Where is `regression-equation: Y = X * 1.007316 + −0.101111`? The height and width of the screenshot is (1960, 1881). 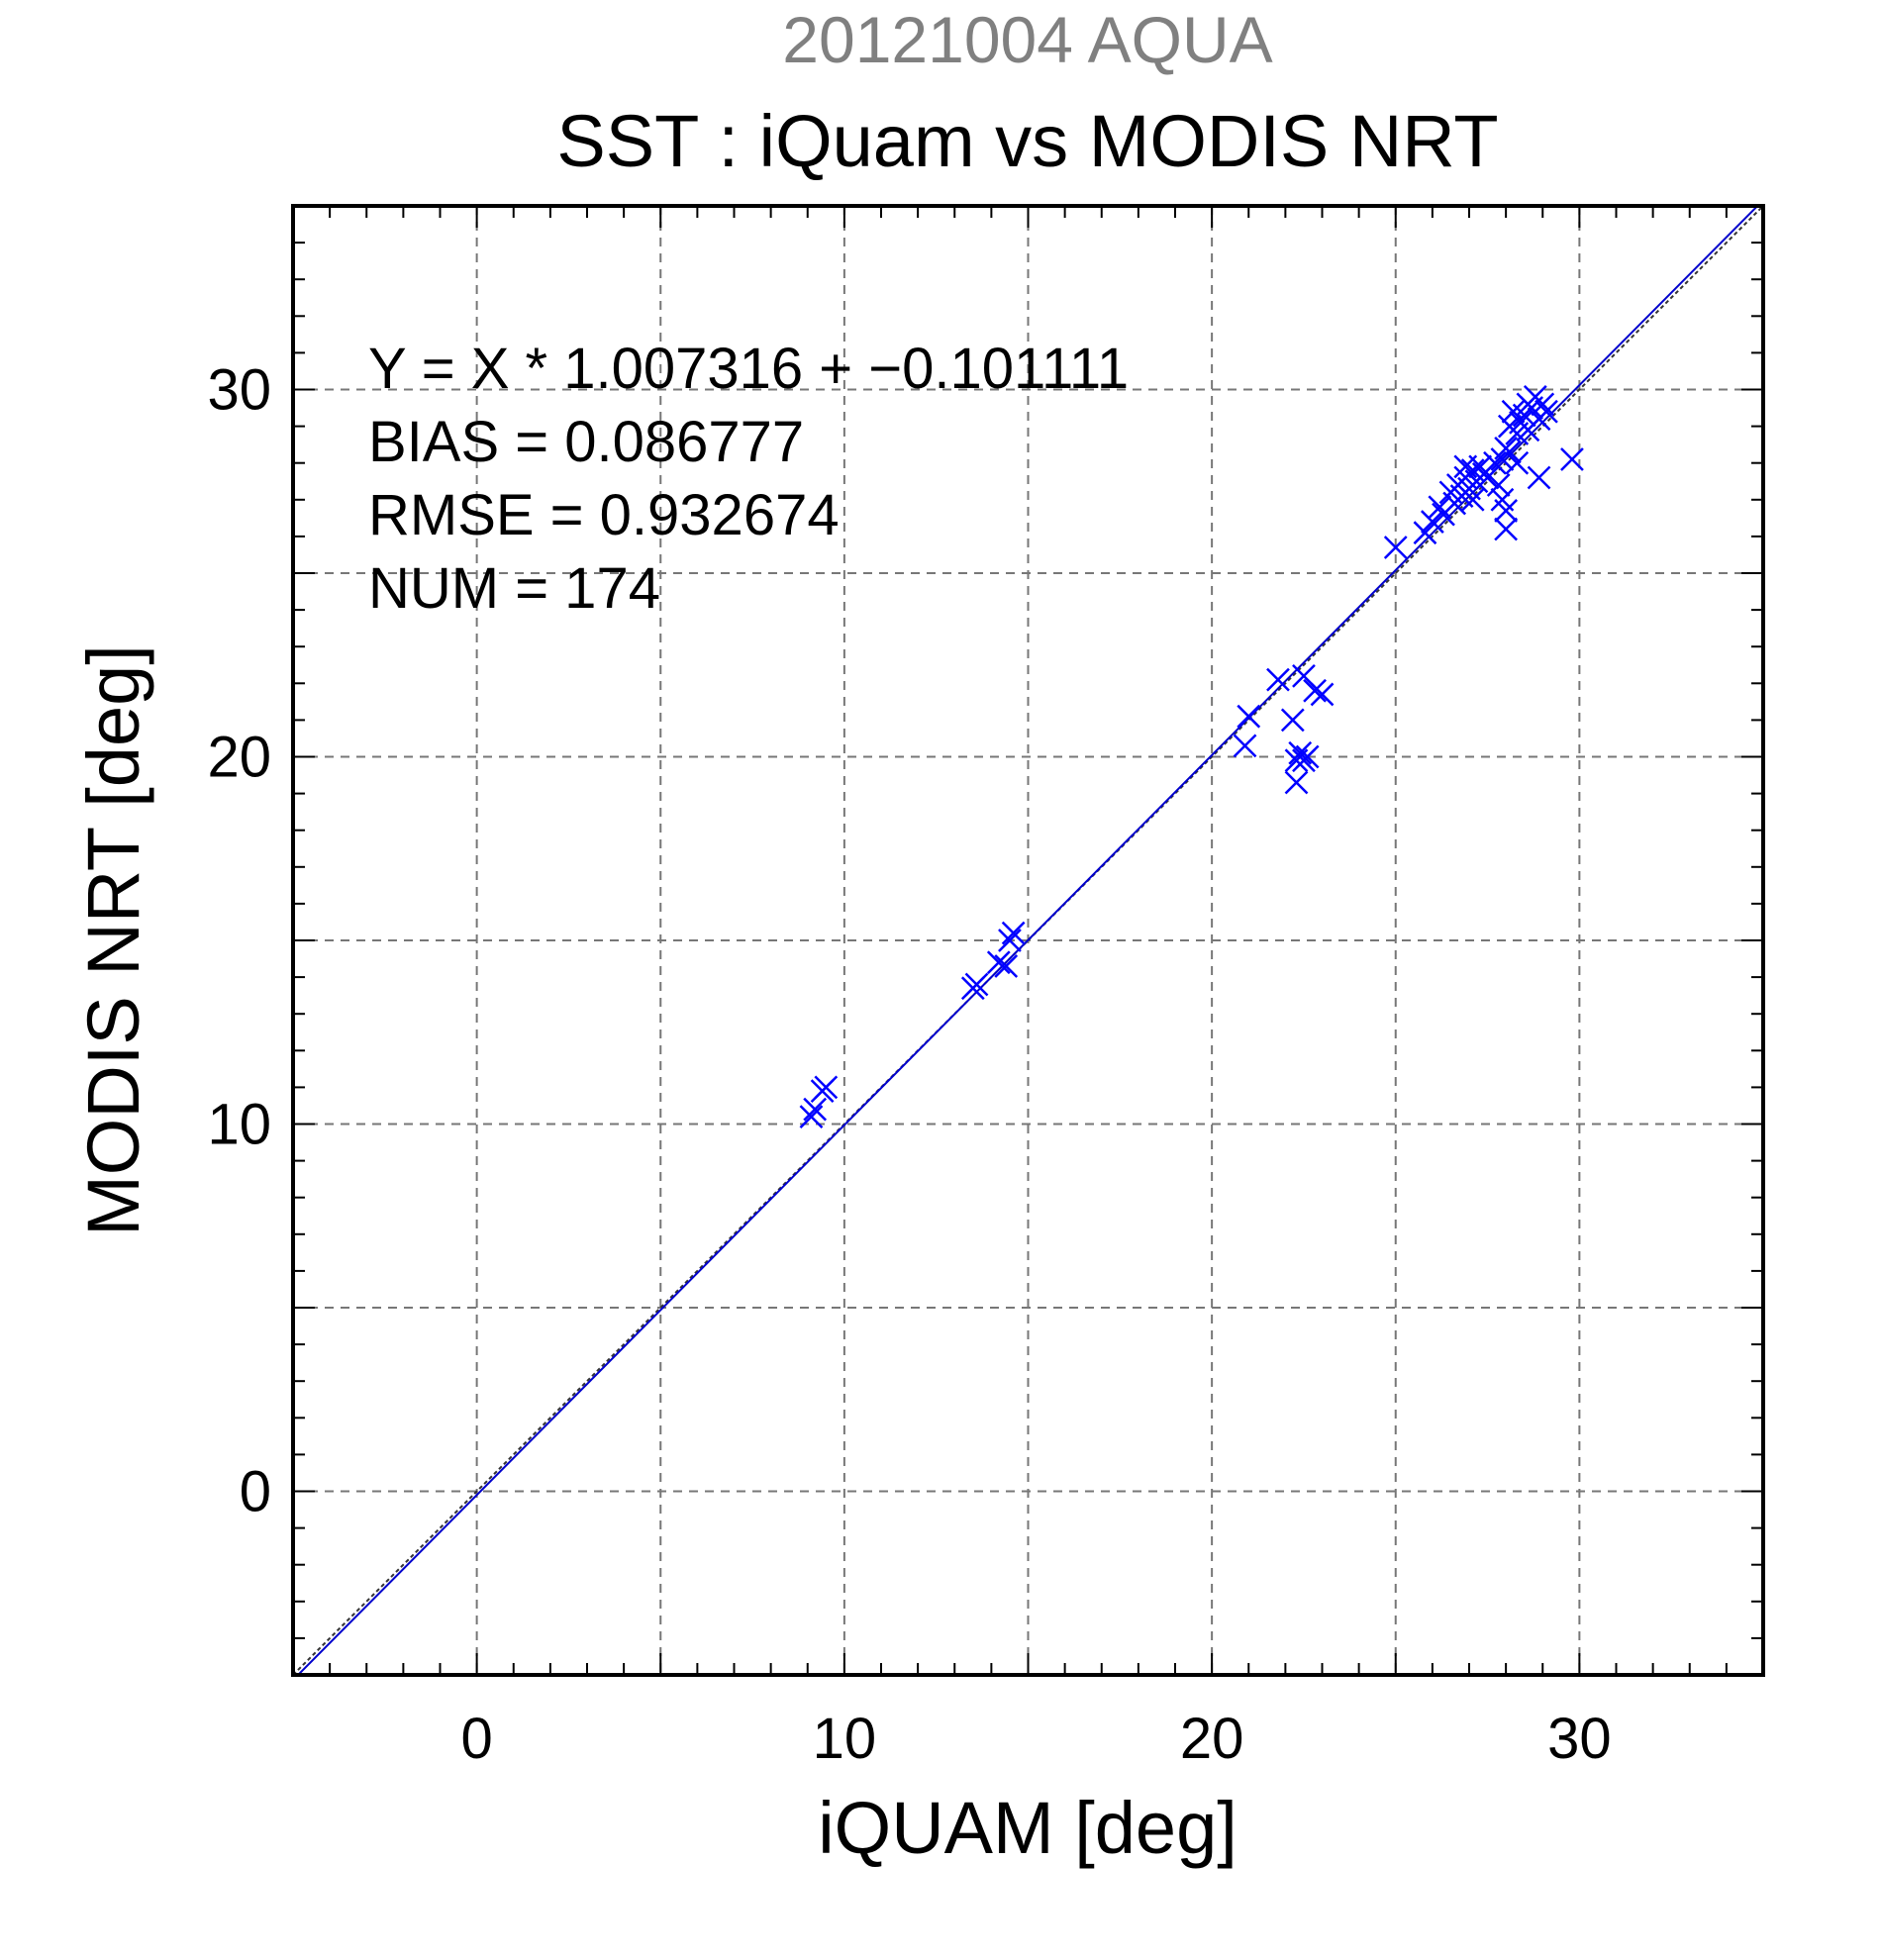 regression-equation: Y = X * 1.007316 + −0.101111 is located at coordinates (748, 369).